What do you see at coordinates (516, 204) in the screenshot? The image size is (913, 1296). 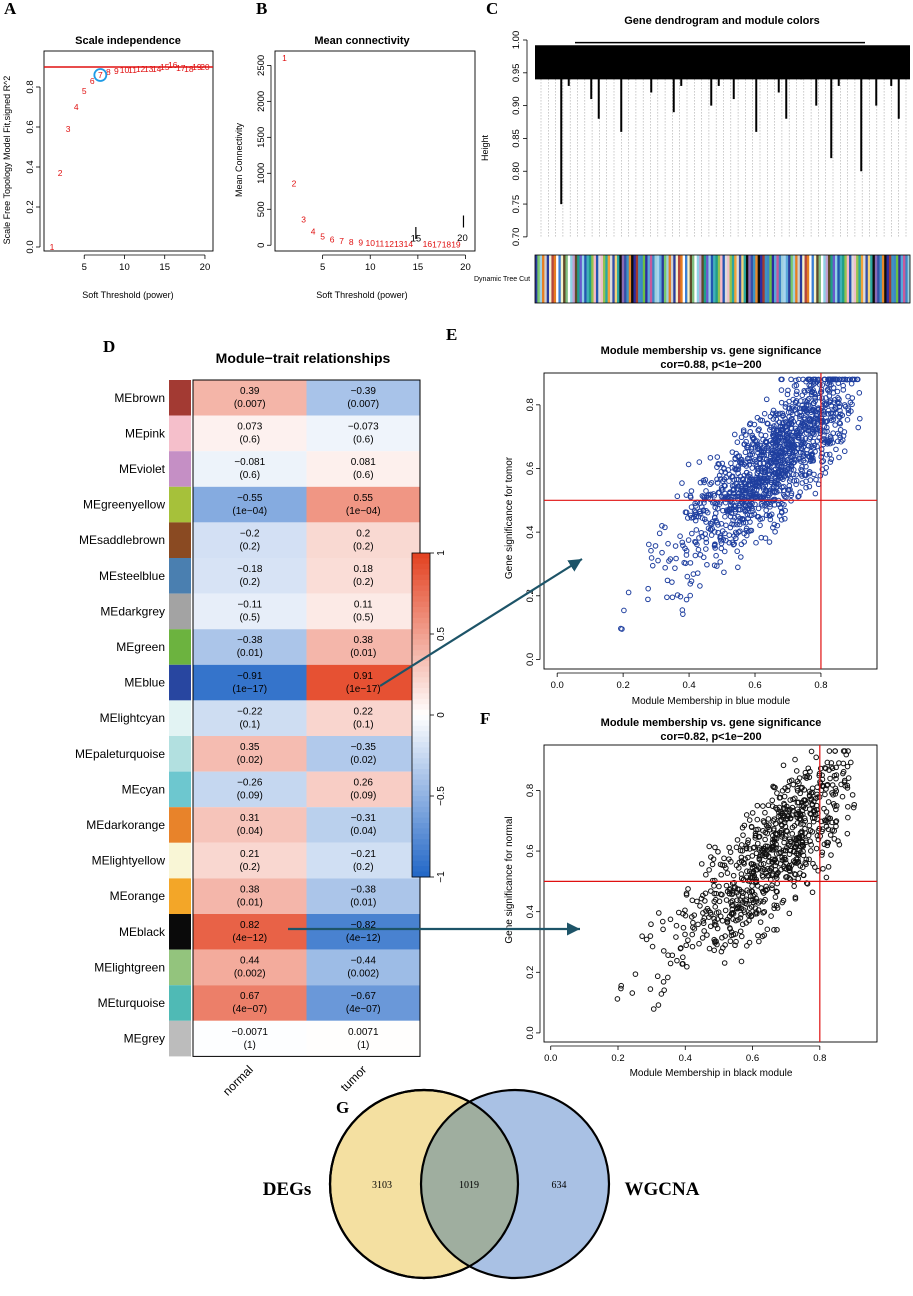 I see `panel-c-y-tick-label: 0.75` at bounding box center [516, 204].